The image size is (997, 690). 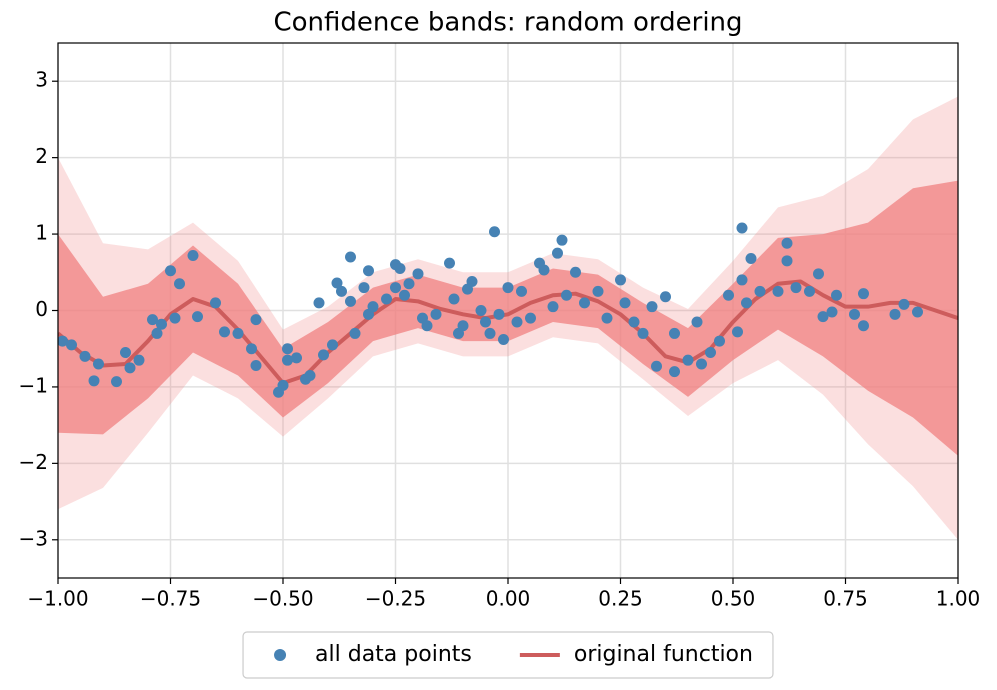 What do you see at coordinates (33, 385) in the screenshot?
I see `y-tick-label: −1` at bounding box center [33, 385].